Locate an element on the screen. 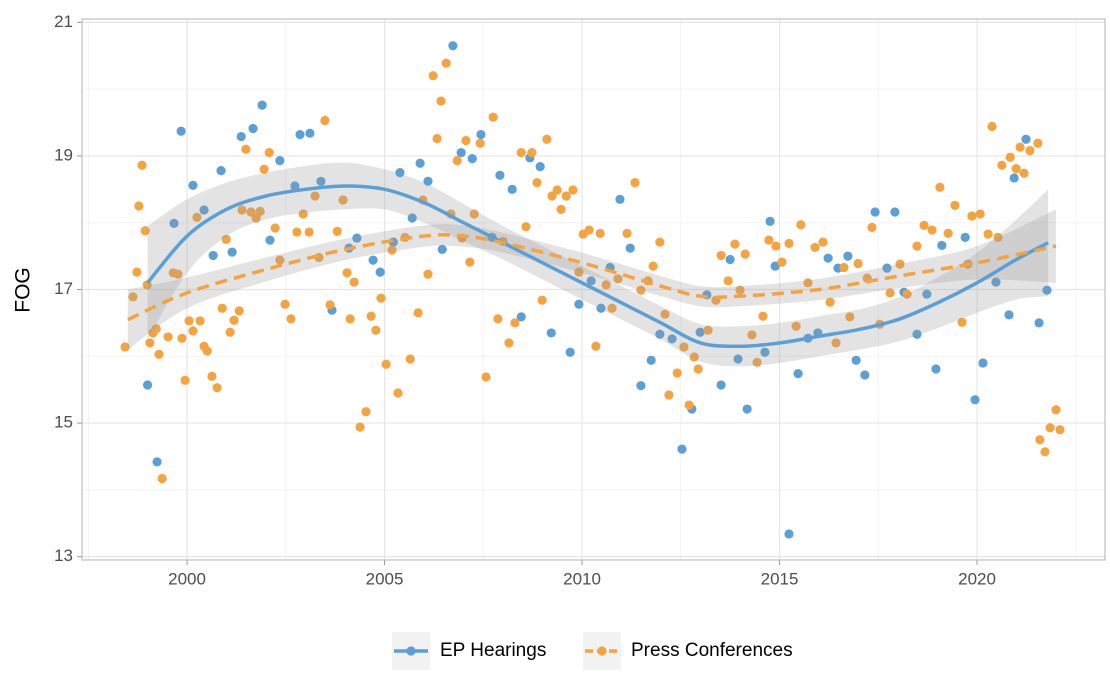 This screenshot has width=1110, height=689. trend-line is located at coordinates (592, 277).